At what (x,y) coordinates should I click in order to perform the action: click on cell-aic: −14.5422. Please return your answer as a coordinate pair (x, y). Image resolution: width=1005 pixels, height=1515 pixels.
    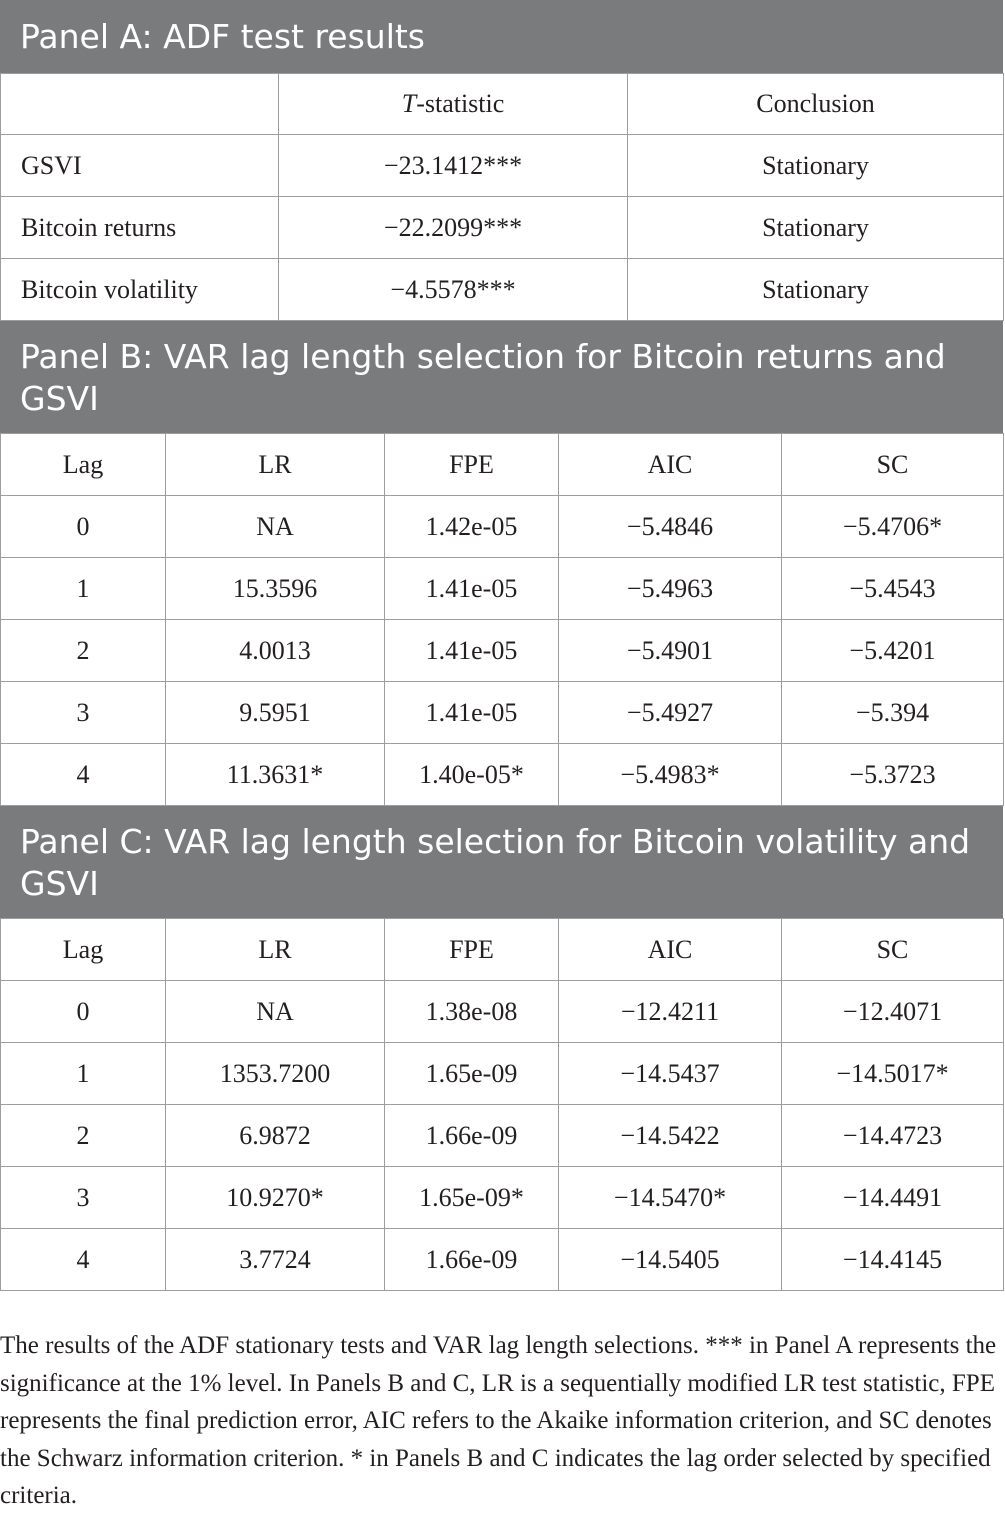
    Looking at the image, I should click on (670, 1135).